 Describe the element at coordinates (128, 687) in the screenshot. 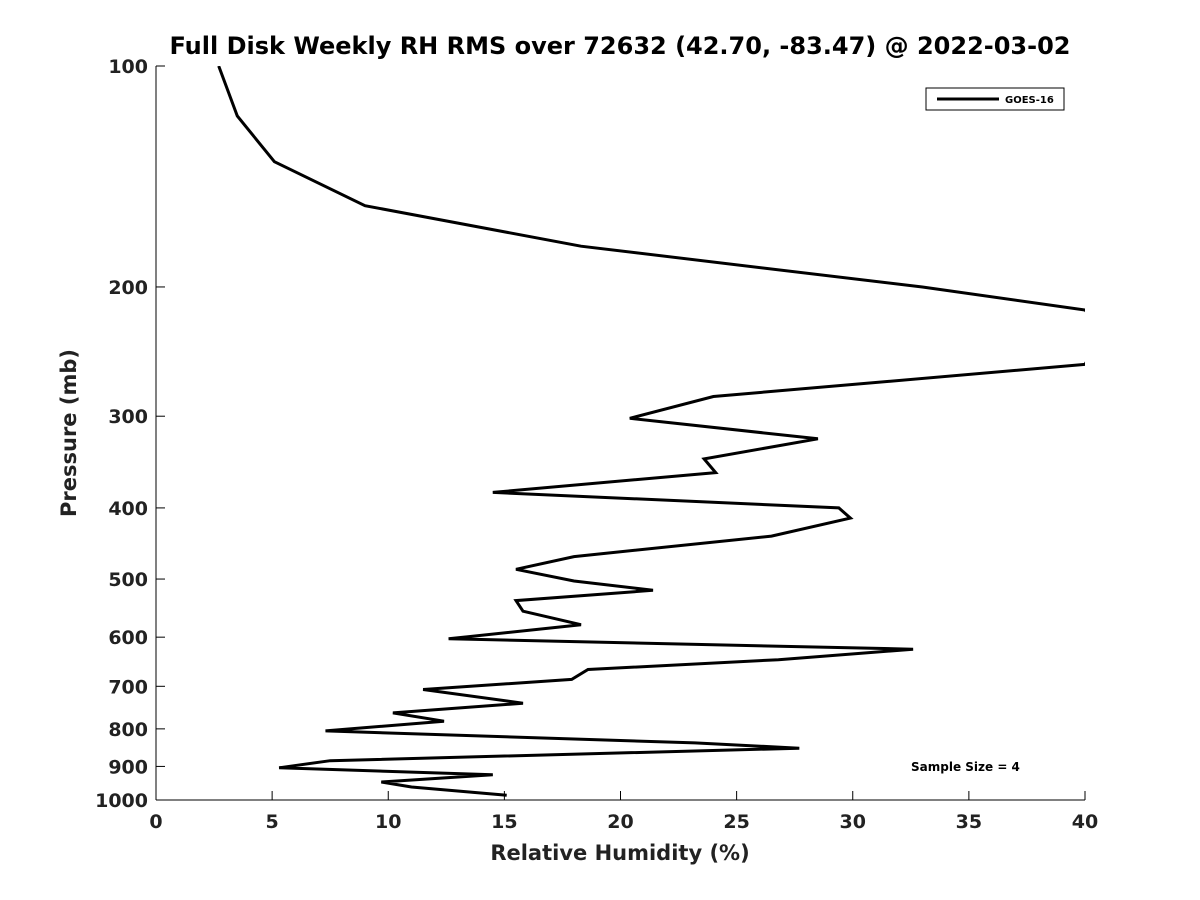

I see `y-tick-label: 700` at that location.